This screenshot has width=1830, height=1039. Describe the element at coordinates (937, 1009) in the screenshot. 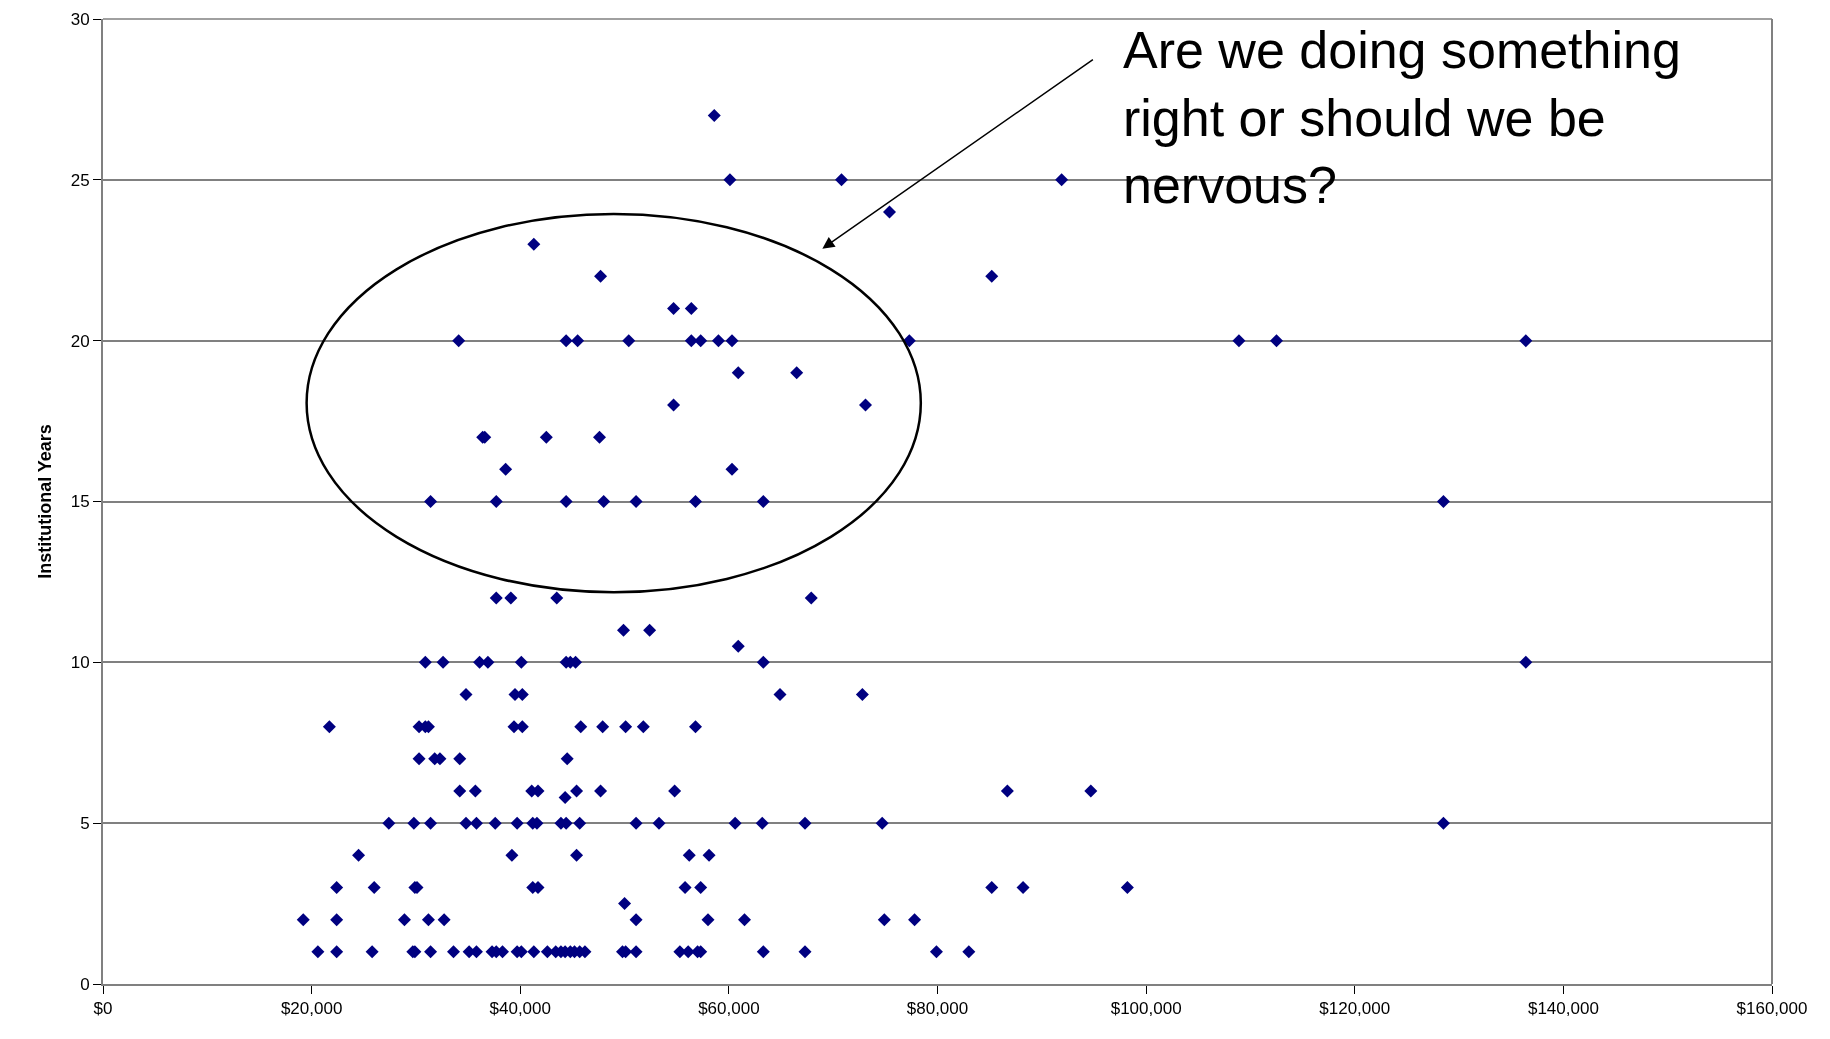

I see `x-tick-label: $80,000` at that location.